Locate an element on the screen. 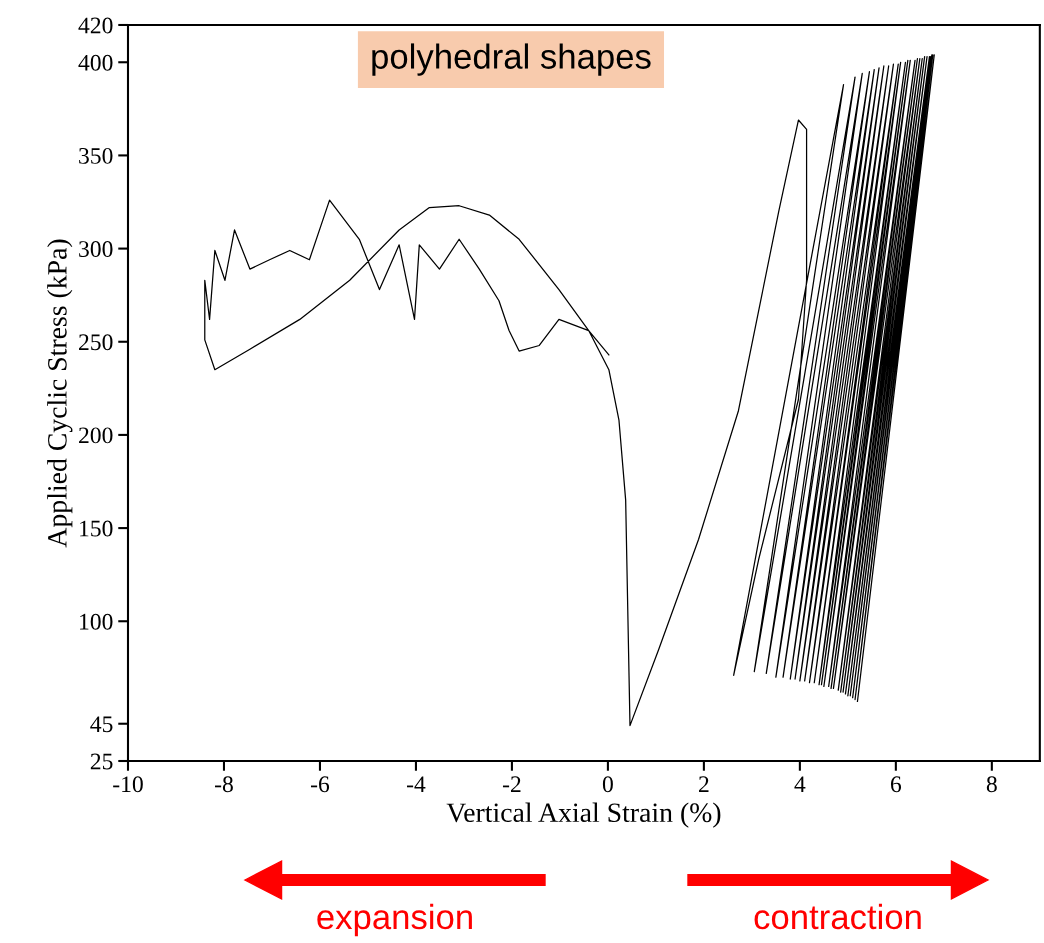 This screenshot has width=1044, height=943. y-tick-label: 250 is located at coordinates (96, 342).